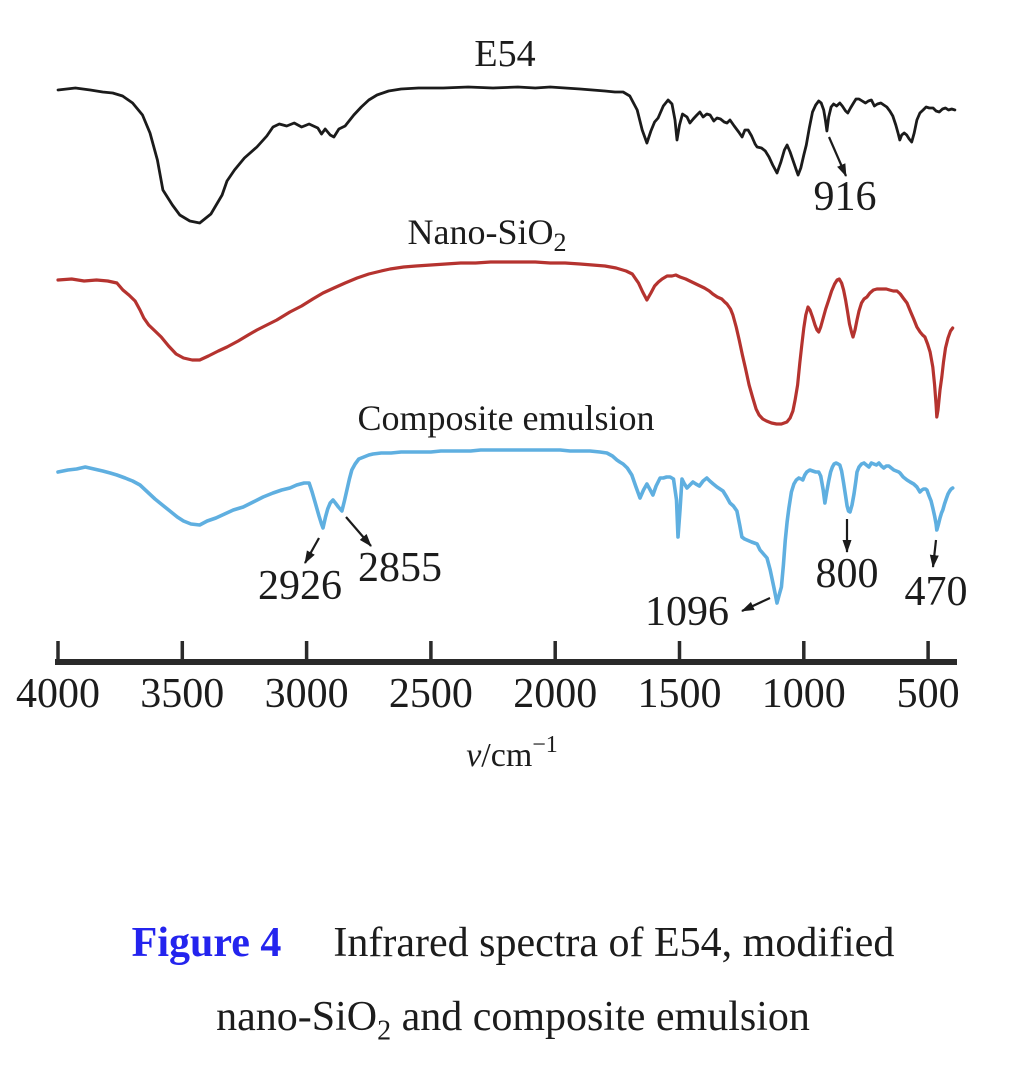 This screenshot has height=1074, width=1026. What do you see at coordinates (804, 694) in the screenshot?
I see `x-tick-label-1000: 1000` at bounding box center [804, 694].